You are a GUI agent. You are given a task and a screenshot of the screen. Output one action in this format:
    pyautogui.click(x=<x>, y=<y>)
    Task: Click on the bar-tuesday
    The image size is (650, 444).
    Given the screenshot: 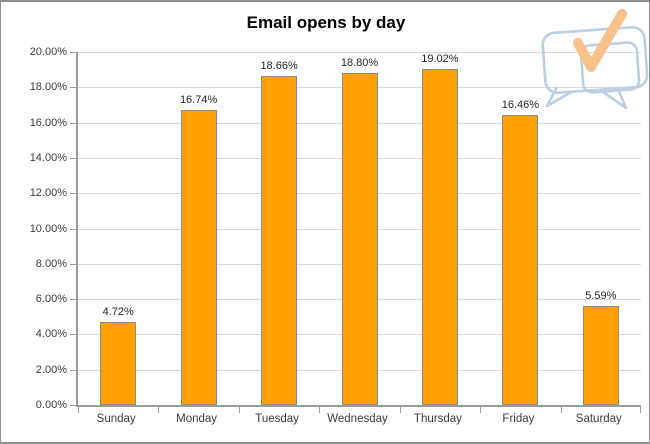 What is the action you would take?
    pyautogui.click(x=279, y=240)
    